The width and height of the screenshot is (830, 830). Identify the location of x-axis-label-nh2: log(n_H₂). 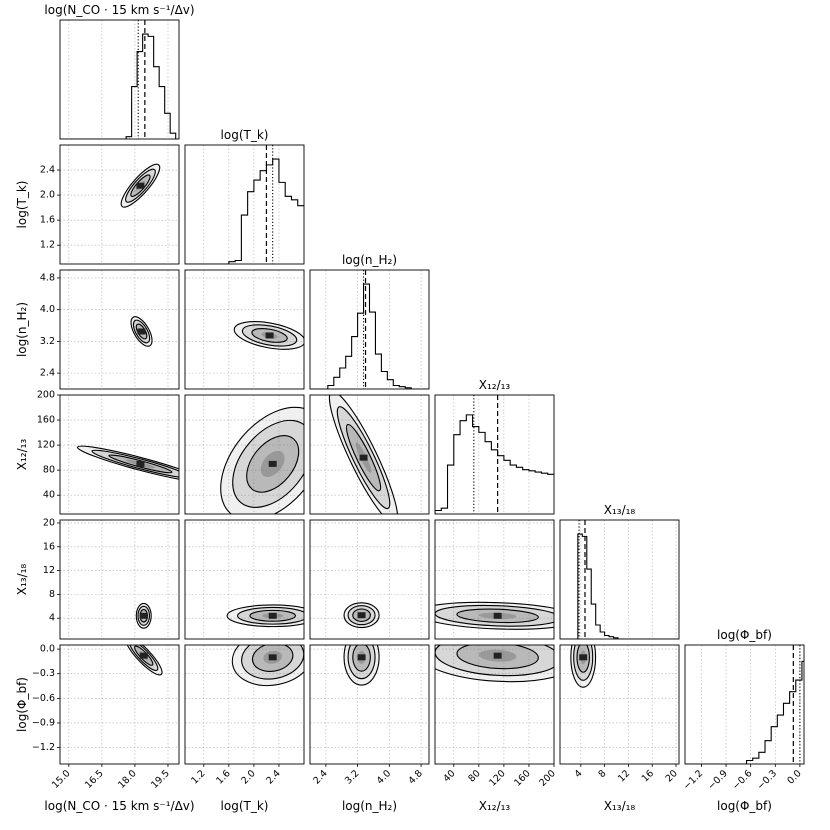
(369, 806).